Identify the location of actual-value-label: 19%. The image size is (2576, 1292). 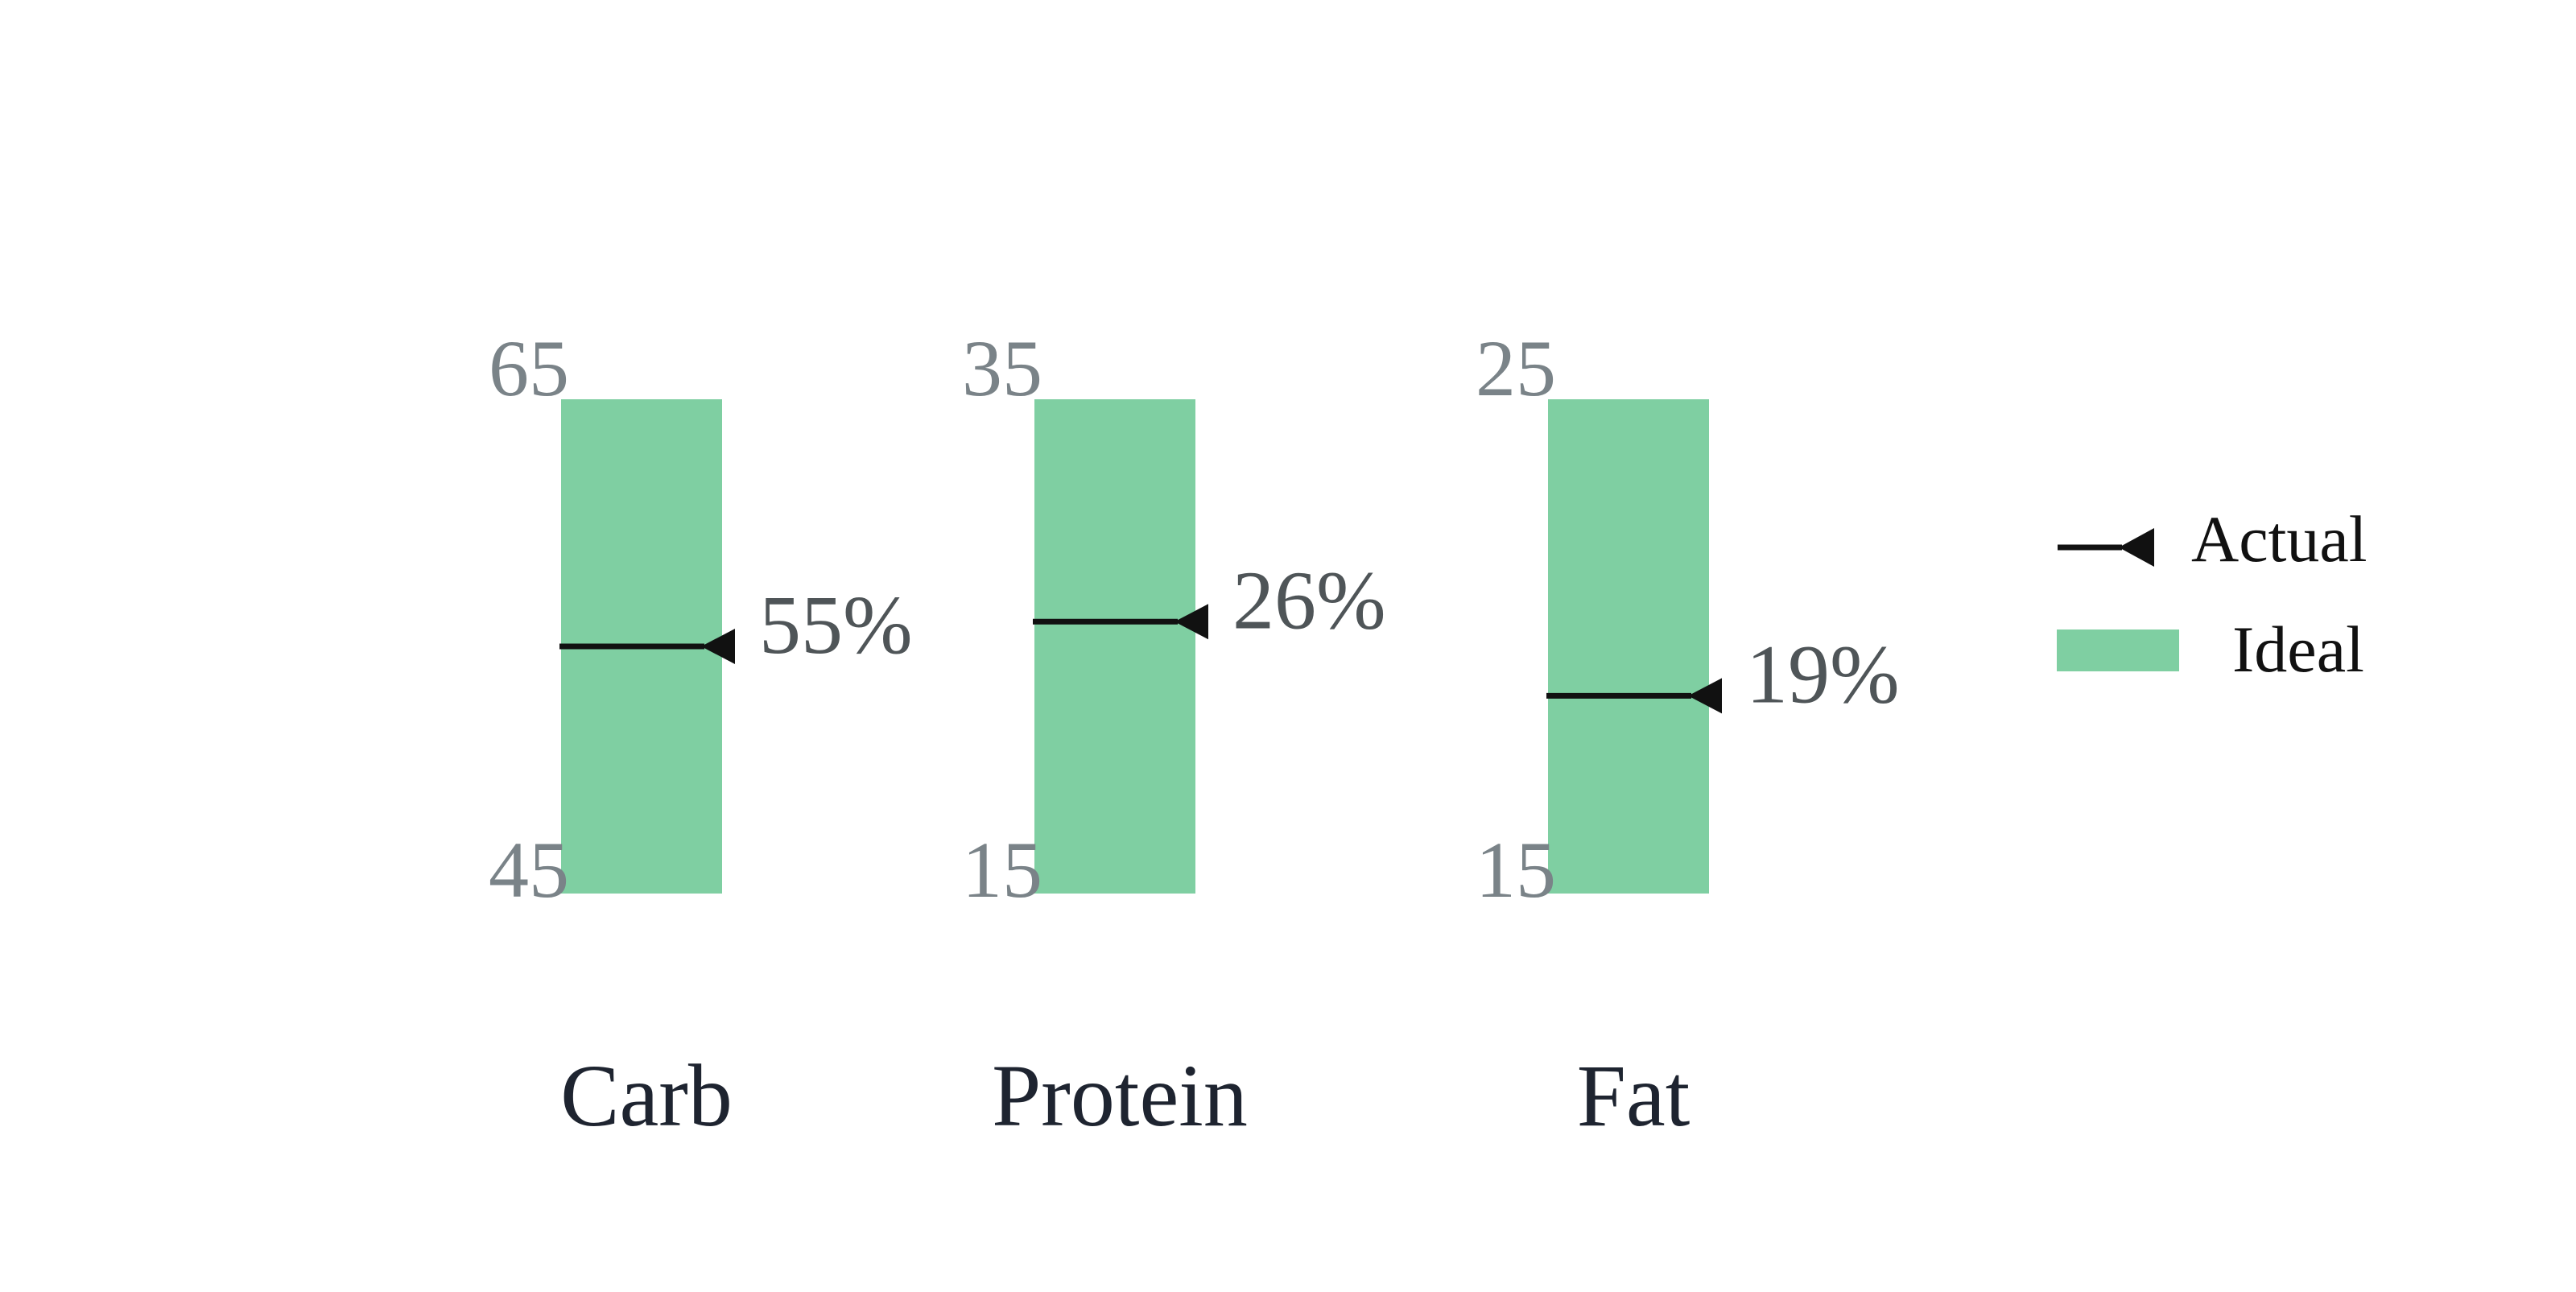
(1823, 674).